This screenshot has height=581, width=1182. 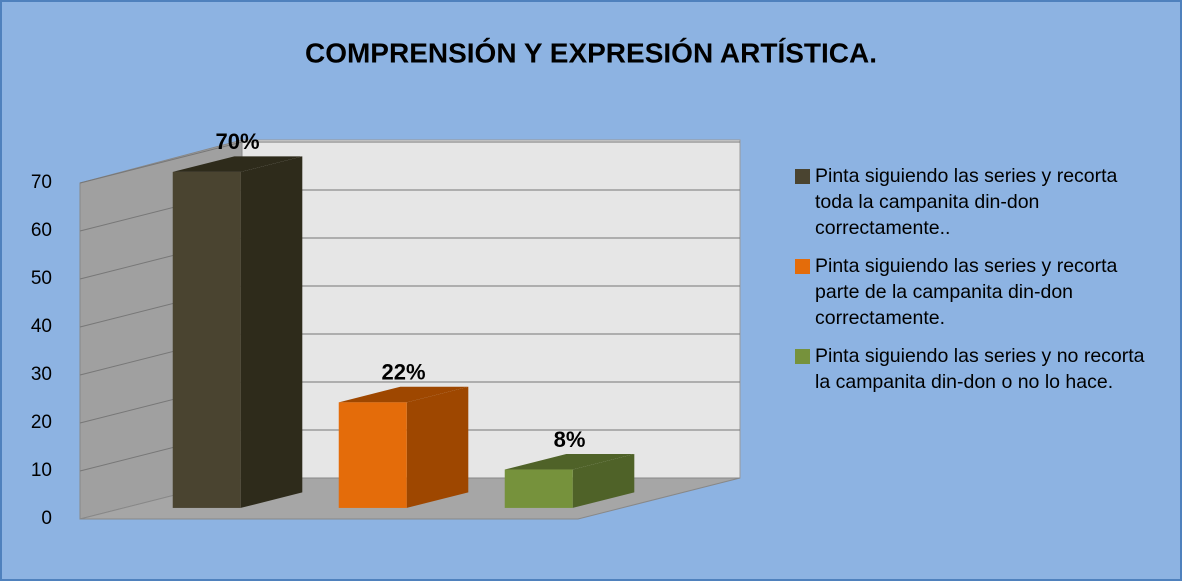 What do you see at coordinates (41, 230) in the screenshot?
I see `y-tick-label: 60` at bounding box center [41, 230].